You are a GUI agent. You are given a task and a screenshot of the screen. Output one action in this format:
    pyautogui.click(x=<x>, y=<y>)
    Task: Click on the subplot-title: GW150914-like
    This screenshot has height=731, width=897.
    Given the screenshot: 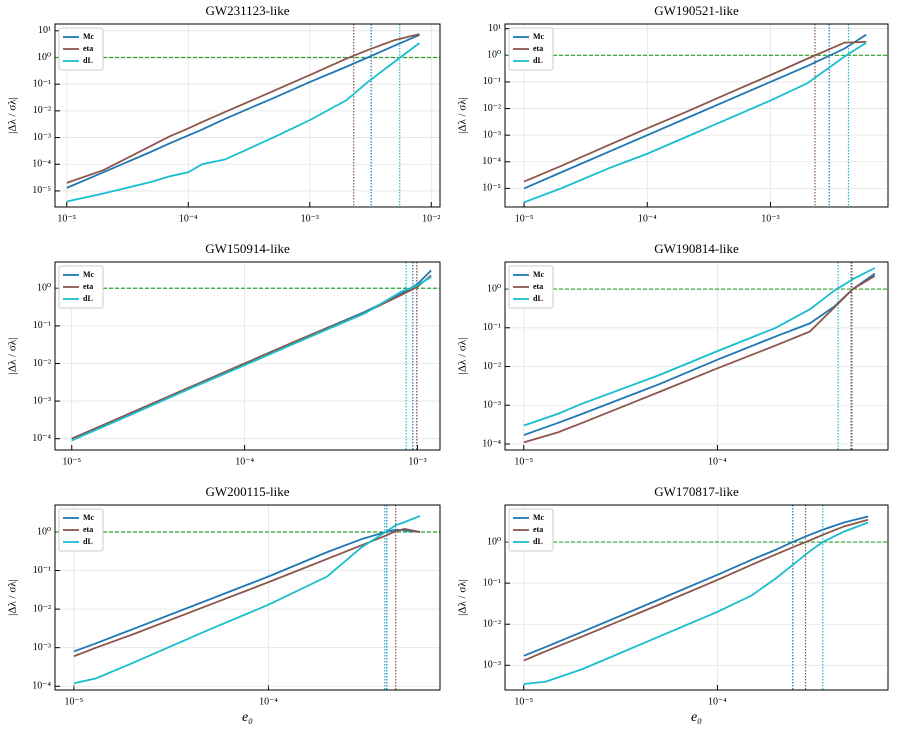 What is the action you would take?
    pyautogui.click(x=247, y=248)
    